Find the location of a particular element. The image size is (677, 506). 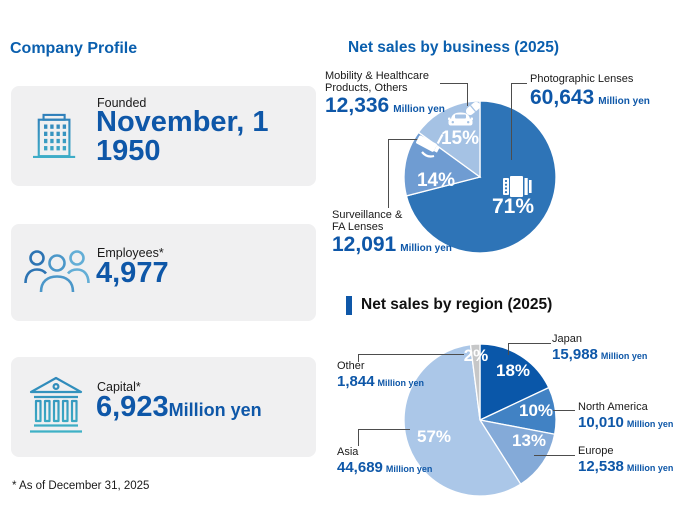

slice-name-surveillance: Surveillance & FA Lenses is located at coordinates (367, 221).